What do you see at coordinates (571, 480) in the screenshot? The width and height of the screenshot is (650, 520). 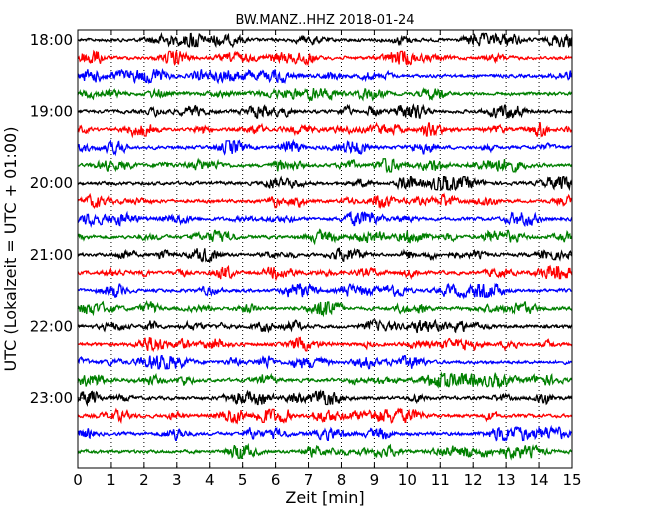 I see `x-tick-label: 15` at bounding box center [571, 480].